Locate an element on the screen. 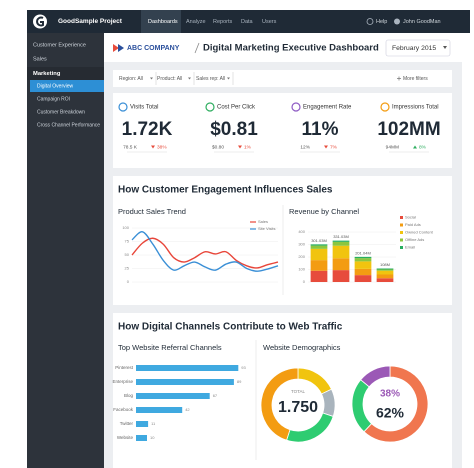 The height and width of the screenshot is (468, 474). sidebar-section-title: Marketing is located at coordinates (47, 74).